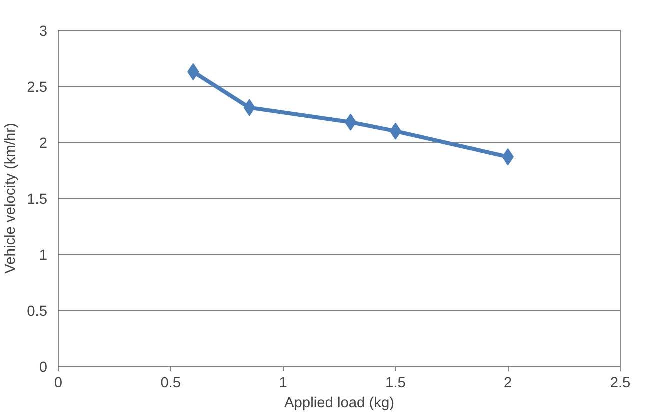 Image resolution: width=654 pixels, height=418 pixels. I want to click on x-tick-label: 2, so click(508, 384).